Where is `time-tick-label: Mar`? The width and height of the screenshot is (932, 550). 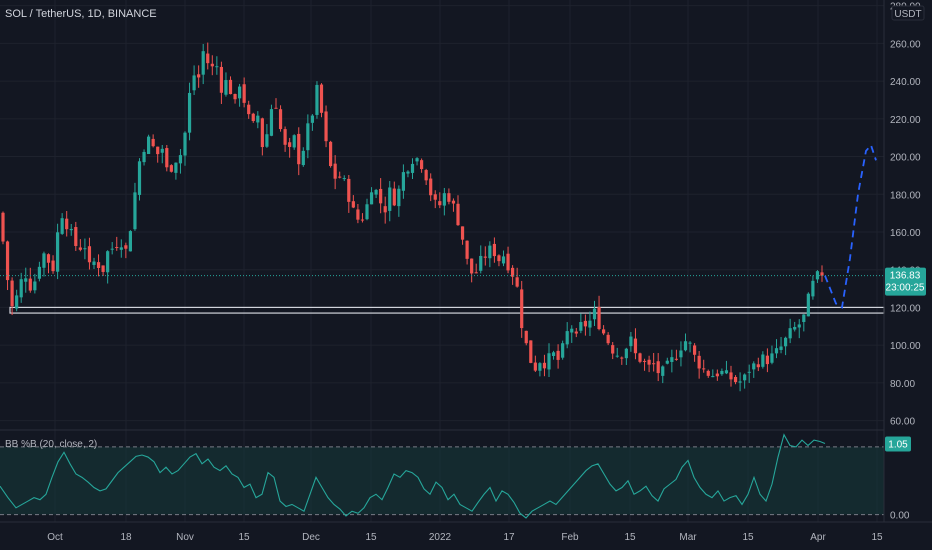 time-tick-label: Mar is located at coordinates (688, 537).